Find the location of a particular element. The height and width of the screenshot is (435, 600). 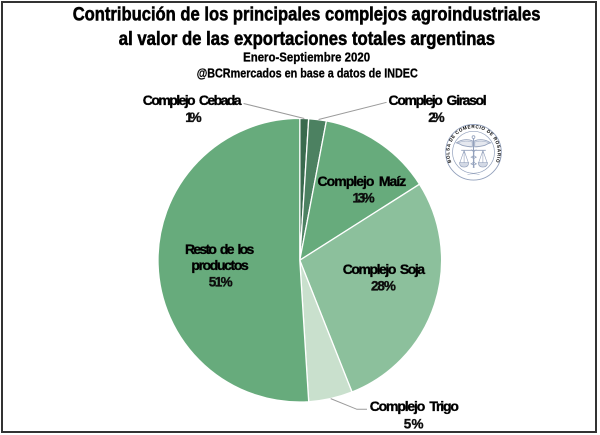

svg-text: Complejo Maíz is located at coordinates (362, 181).